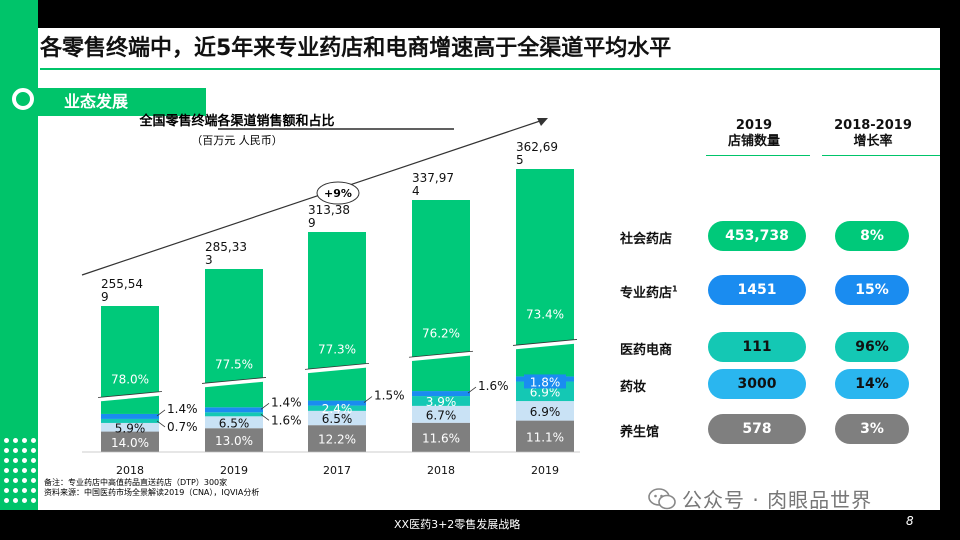 The height and width of the screenshot is (540, 960). Describe the element at coordinates (234, 423) in the screenshot. I see `data-label-cosmetics-1: 6.5%` at that location.